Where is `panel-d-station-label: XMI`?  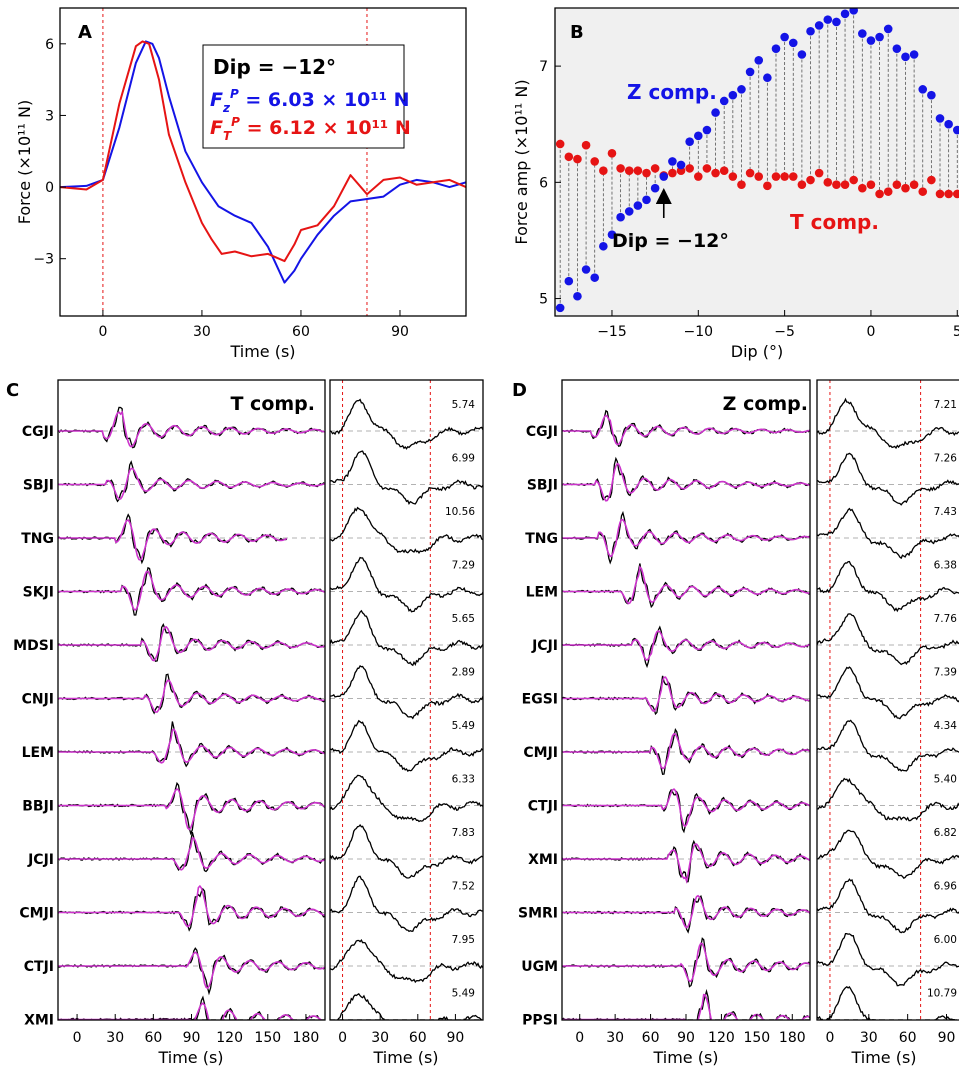 panel-d-station-label: XMI is located at coordinates (543, 860).